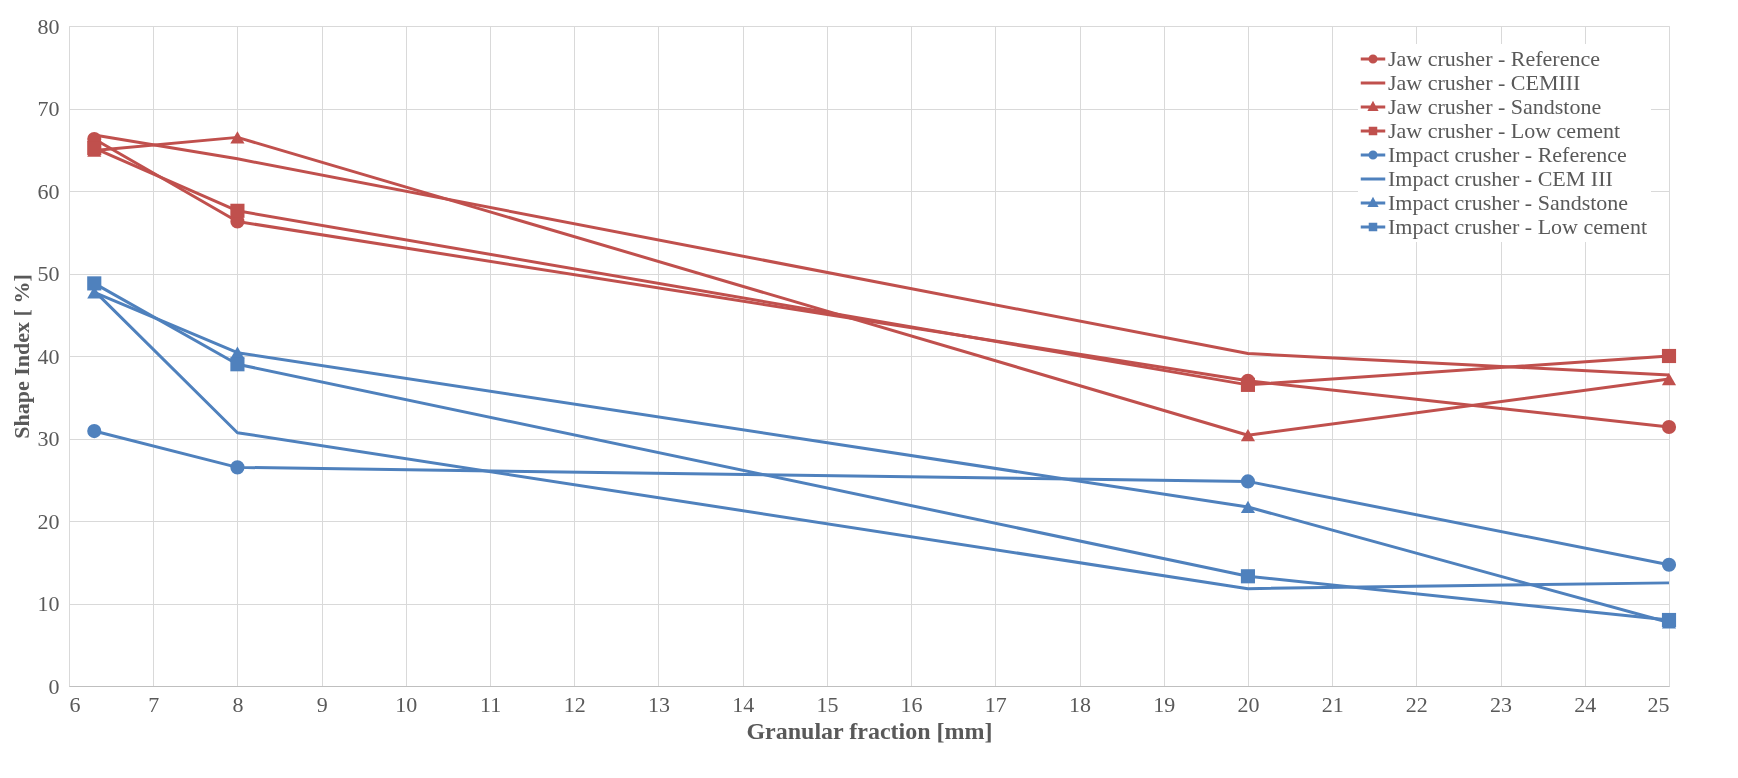 This screenshot has width=1738, height=778. I want to click on y-tick-label: 40, so click(48, 356).